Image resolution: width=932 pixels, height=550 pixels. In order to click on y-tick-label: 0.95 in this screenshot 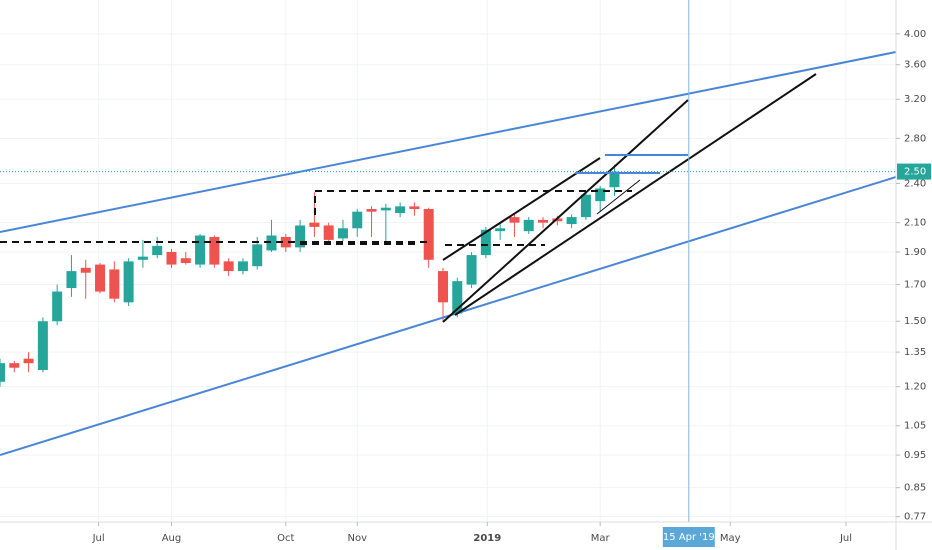, I will do `click(915, 455)`.